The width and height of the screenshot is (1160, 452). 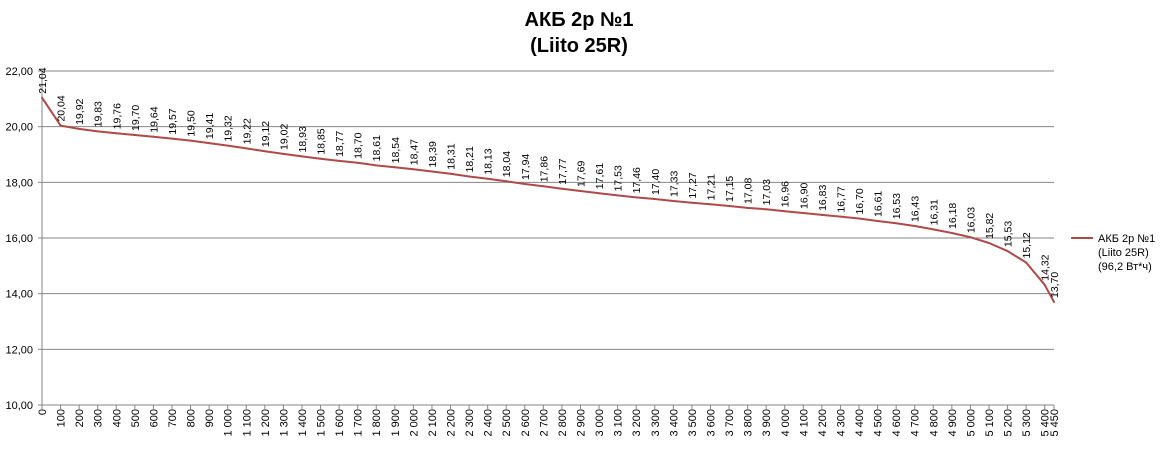 What do you see at coordinates (916, 209) in the screenshot?
I see `data-label: 16,43` at bounding box center [916, 209].